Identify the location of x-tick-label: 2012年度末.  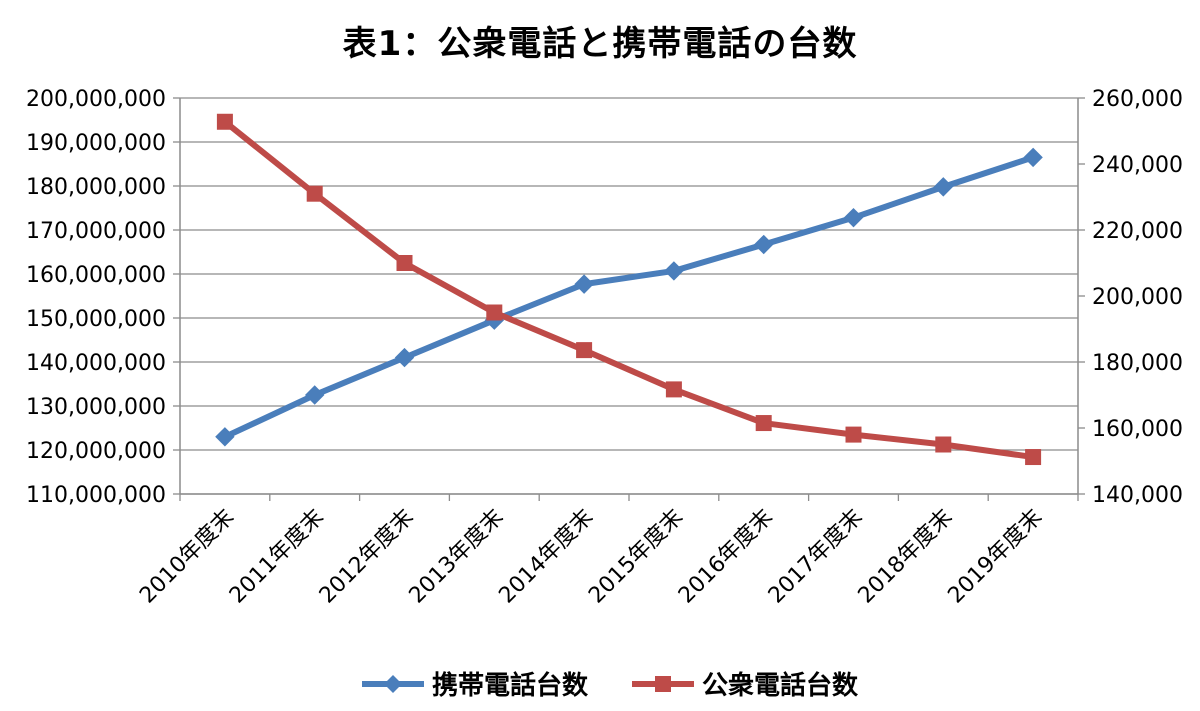
(367, 557).